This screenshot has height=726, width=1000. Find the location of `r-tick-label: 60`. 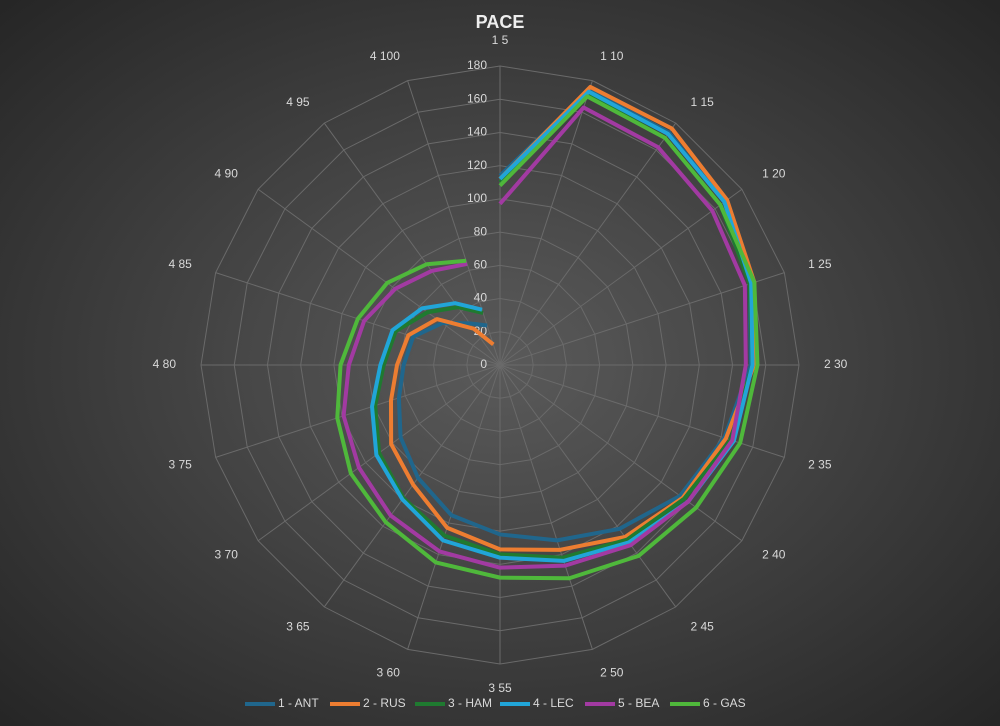

r-tick-label: 60 is located at coordinates (481, 265).